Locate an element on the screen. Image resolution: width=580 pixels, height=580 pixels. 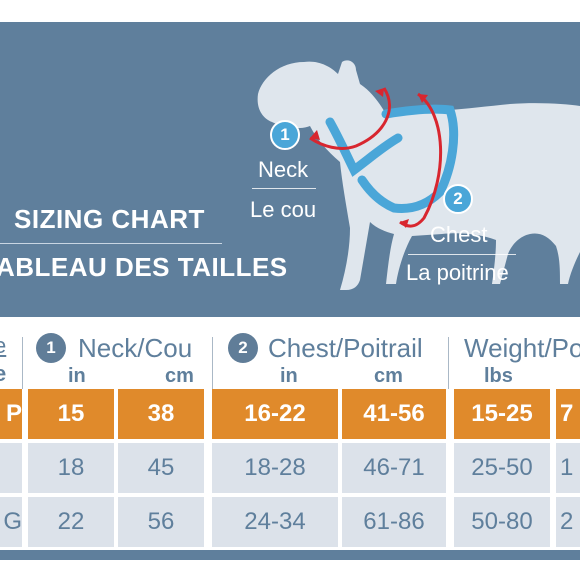
chest-number-badge: 2 is located at coordinates (458, 199).